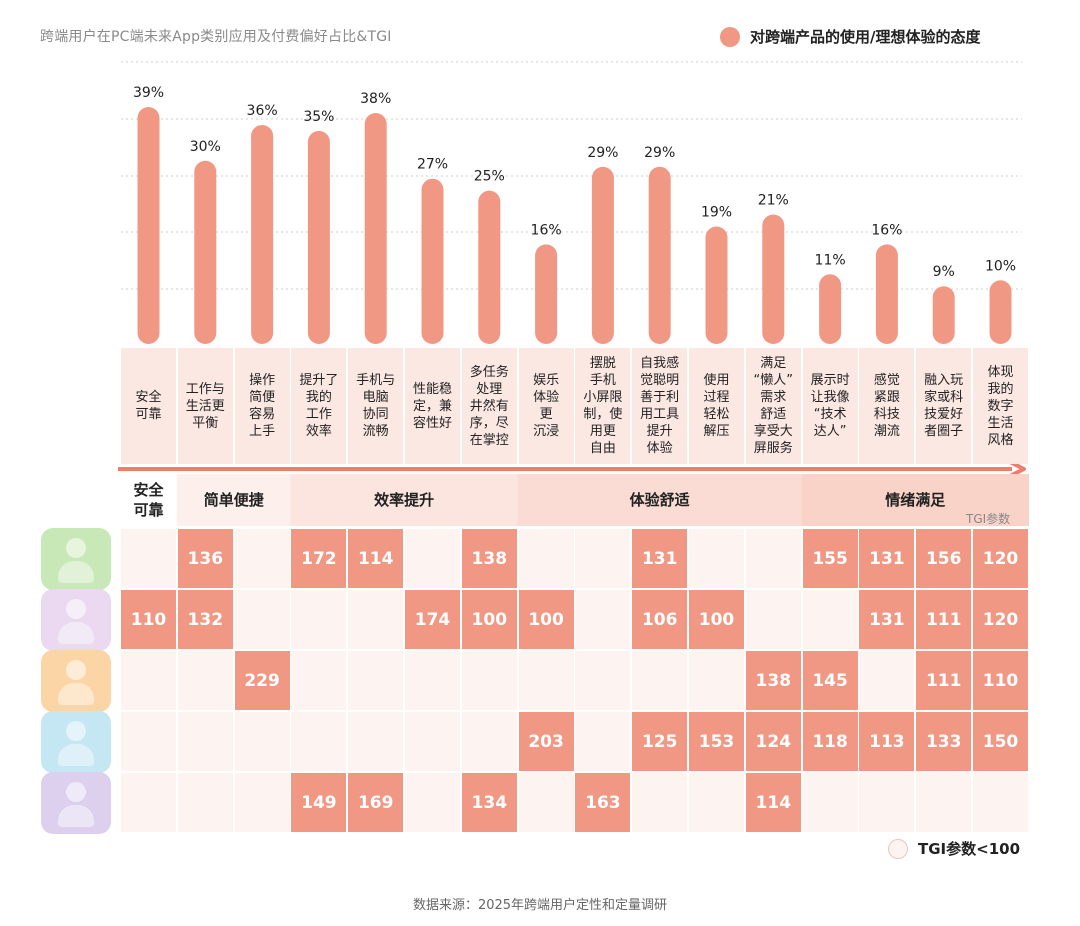  What do you see at coordinates (262, 111) in the screenshot?
I see `bar-value-label-2: 36%` at bounding box center [262, 111].